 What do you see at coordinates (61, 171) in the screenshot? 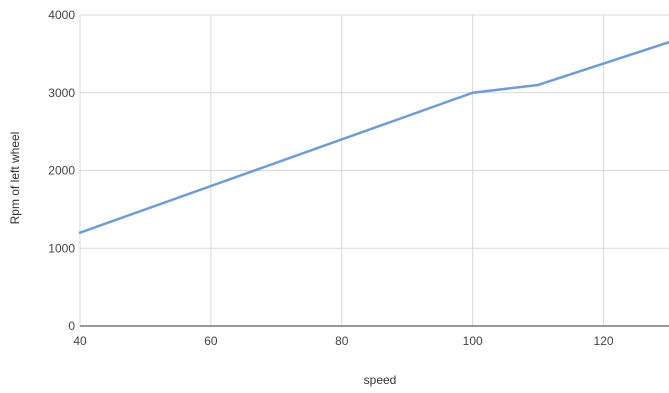
I see `y-tick-label: 2000` at bounding box center [61, 171].